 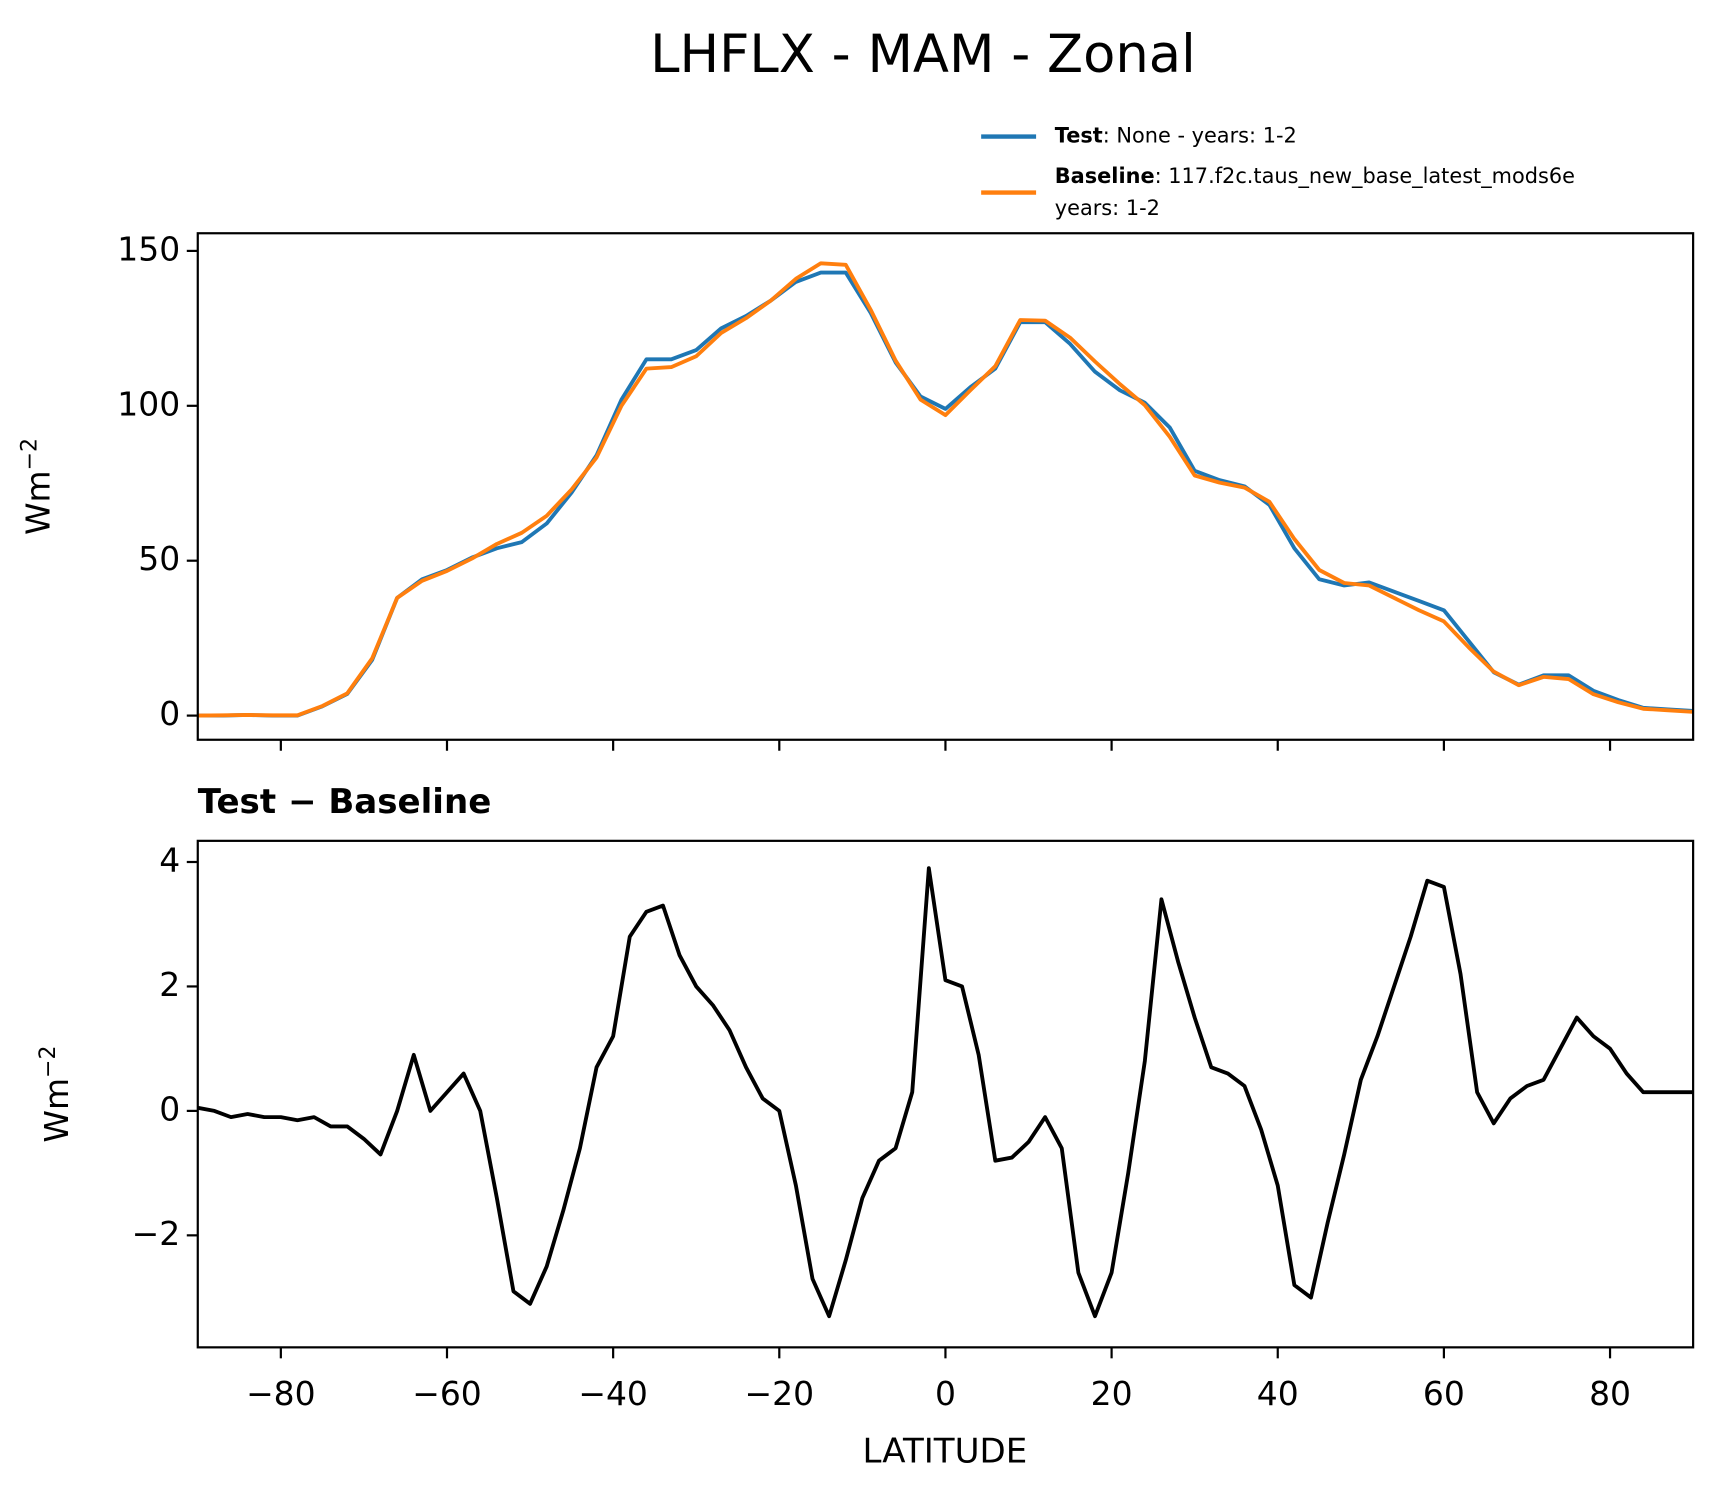 I want to click on y-tick-label: 150, so click(x=148, y=248).